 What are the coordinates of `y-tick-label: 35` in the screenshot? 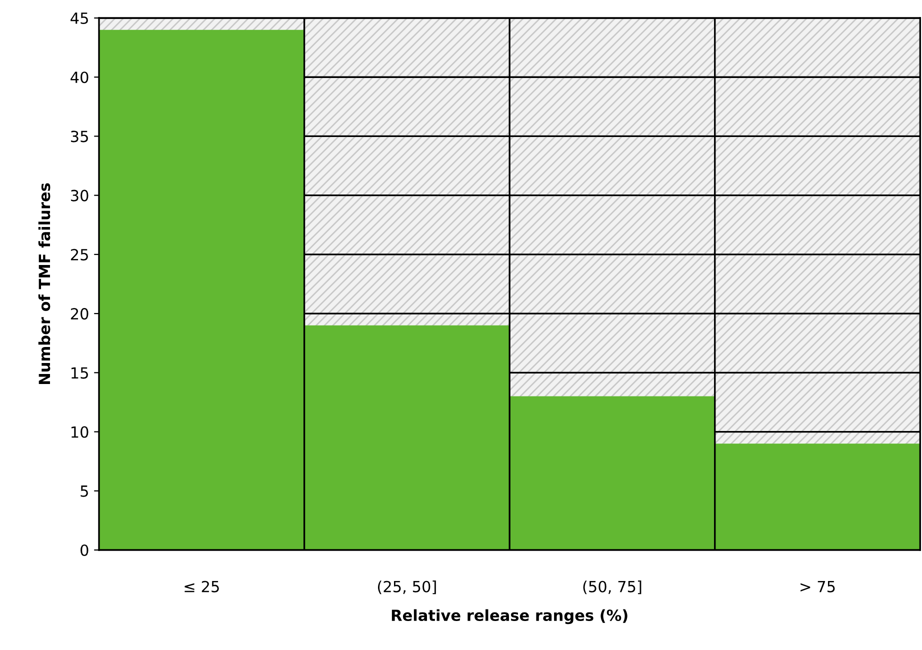 It's located at (79, 136).